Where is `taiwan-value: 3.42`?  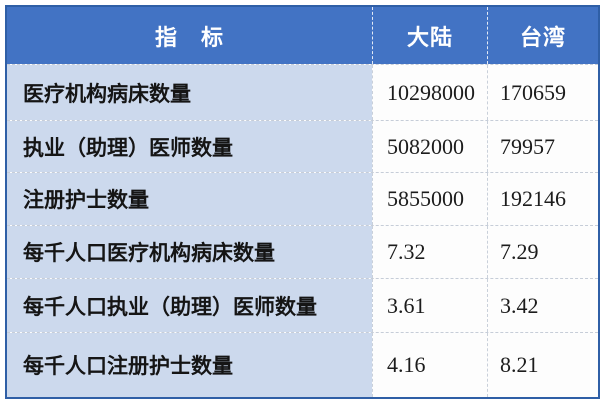 taiwan-value: 3.42 is located at coordinates (542, 305).